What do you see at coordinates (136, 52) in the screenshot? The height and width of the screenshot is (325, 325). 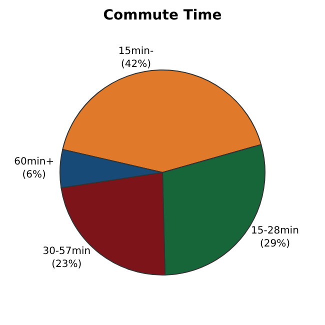 I see `slice-label: 15min-` at bounding box center [136, 52].